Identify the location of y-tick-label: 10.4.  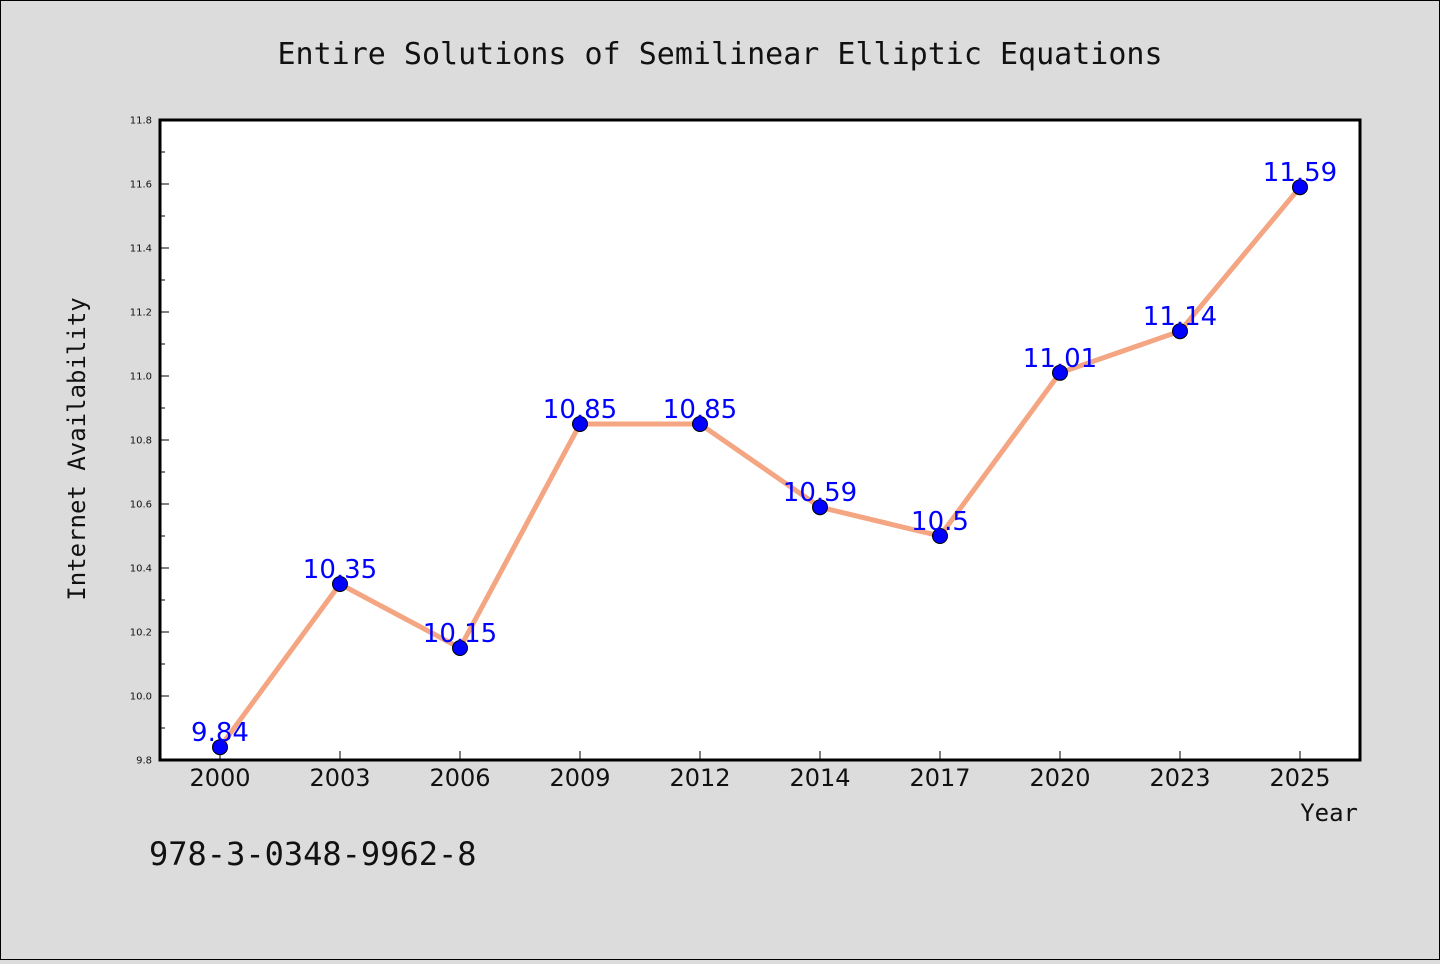
(141, 569).